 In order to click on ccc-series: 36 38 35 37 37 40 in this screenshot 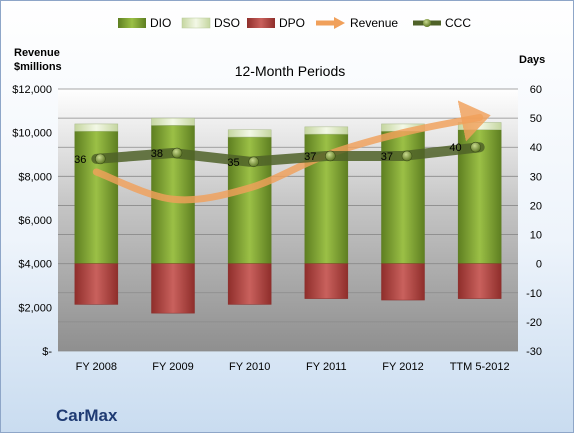, I will do `click(279, 155)`.